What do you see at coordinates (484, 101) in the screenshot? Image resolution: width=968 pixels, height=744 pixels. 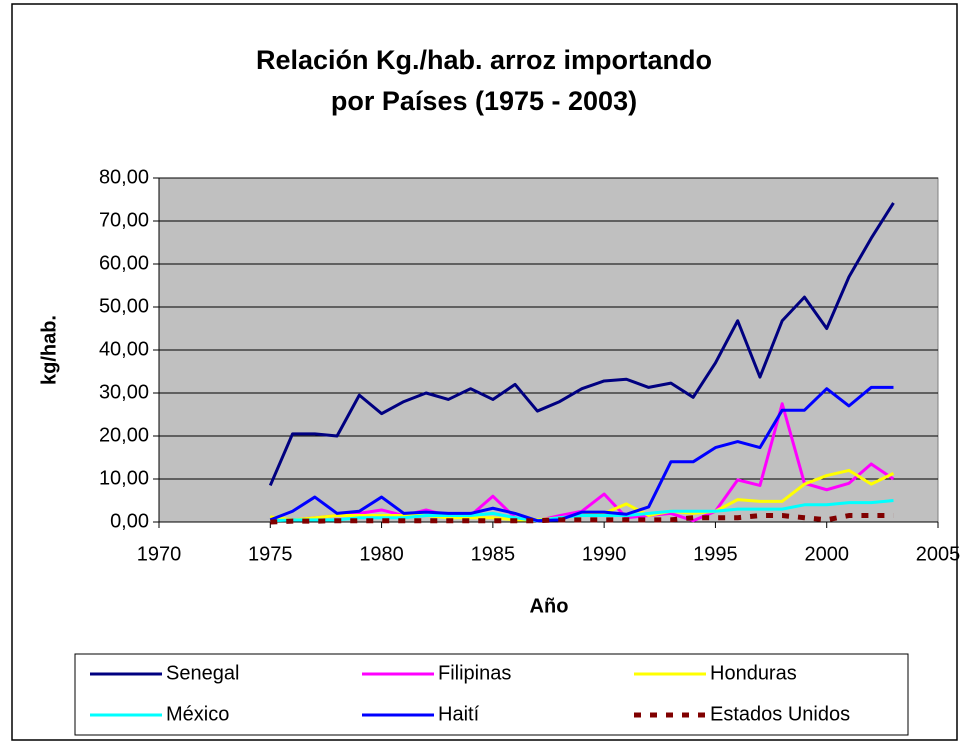 I see `chart-title: por Países (1975 - 2003)` at bounding box center [484, 101].